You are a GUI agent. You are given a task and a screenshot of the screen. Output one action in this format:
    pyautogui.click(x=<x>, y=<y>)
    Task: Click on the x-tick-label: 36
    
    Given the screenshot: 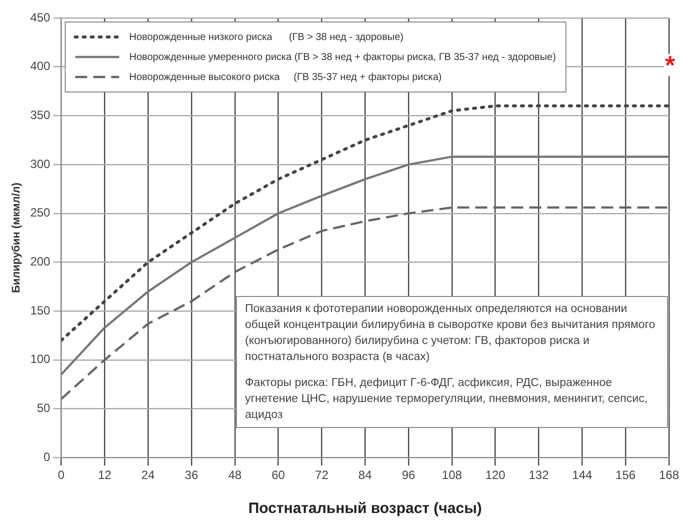 What is the action you would take?
    pyautogui.click(x=191, y=475)
    